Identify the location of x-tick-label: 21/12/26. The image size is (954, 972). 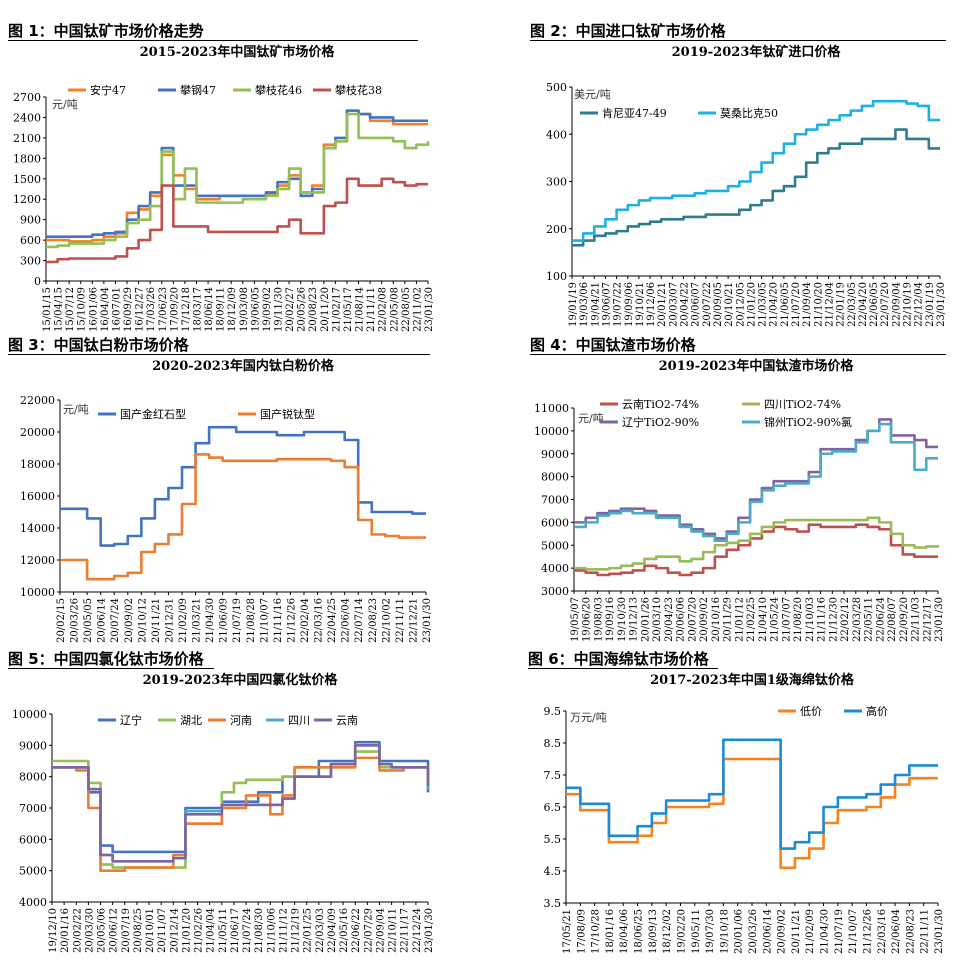
(867, 931).